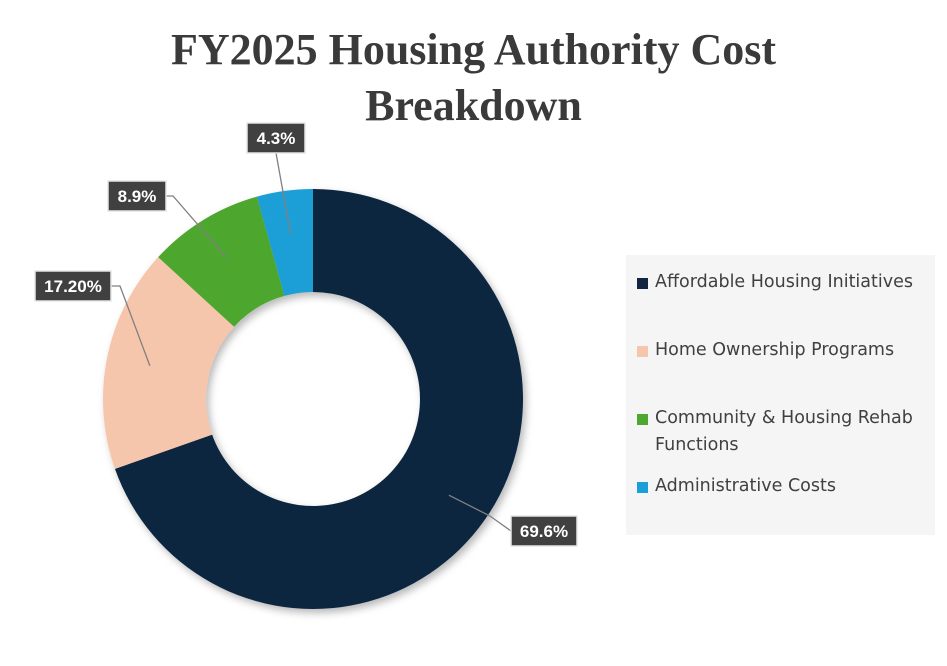 The image size is (947, 666). I want to click on legend-label-community-rehab-line-2: Functions, so click(697, 445).